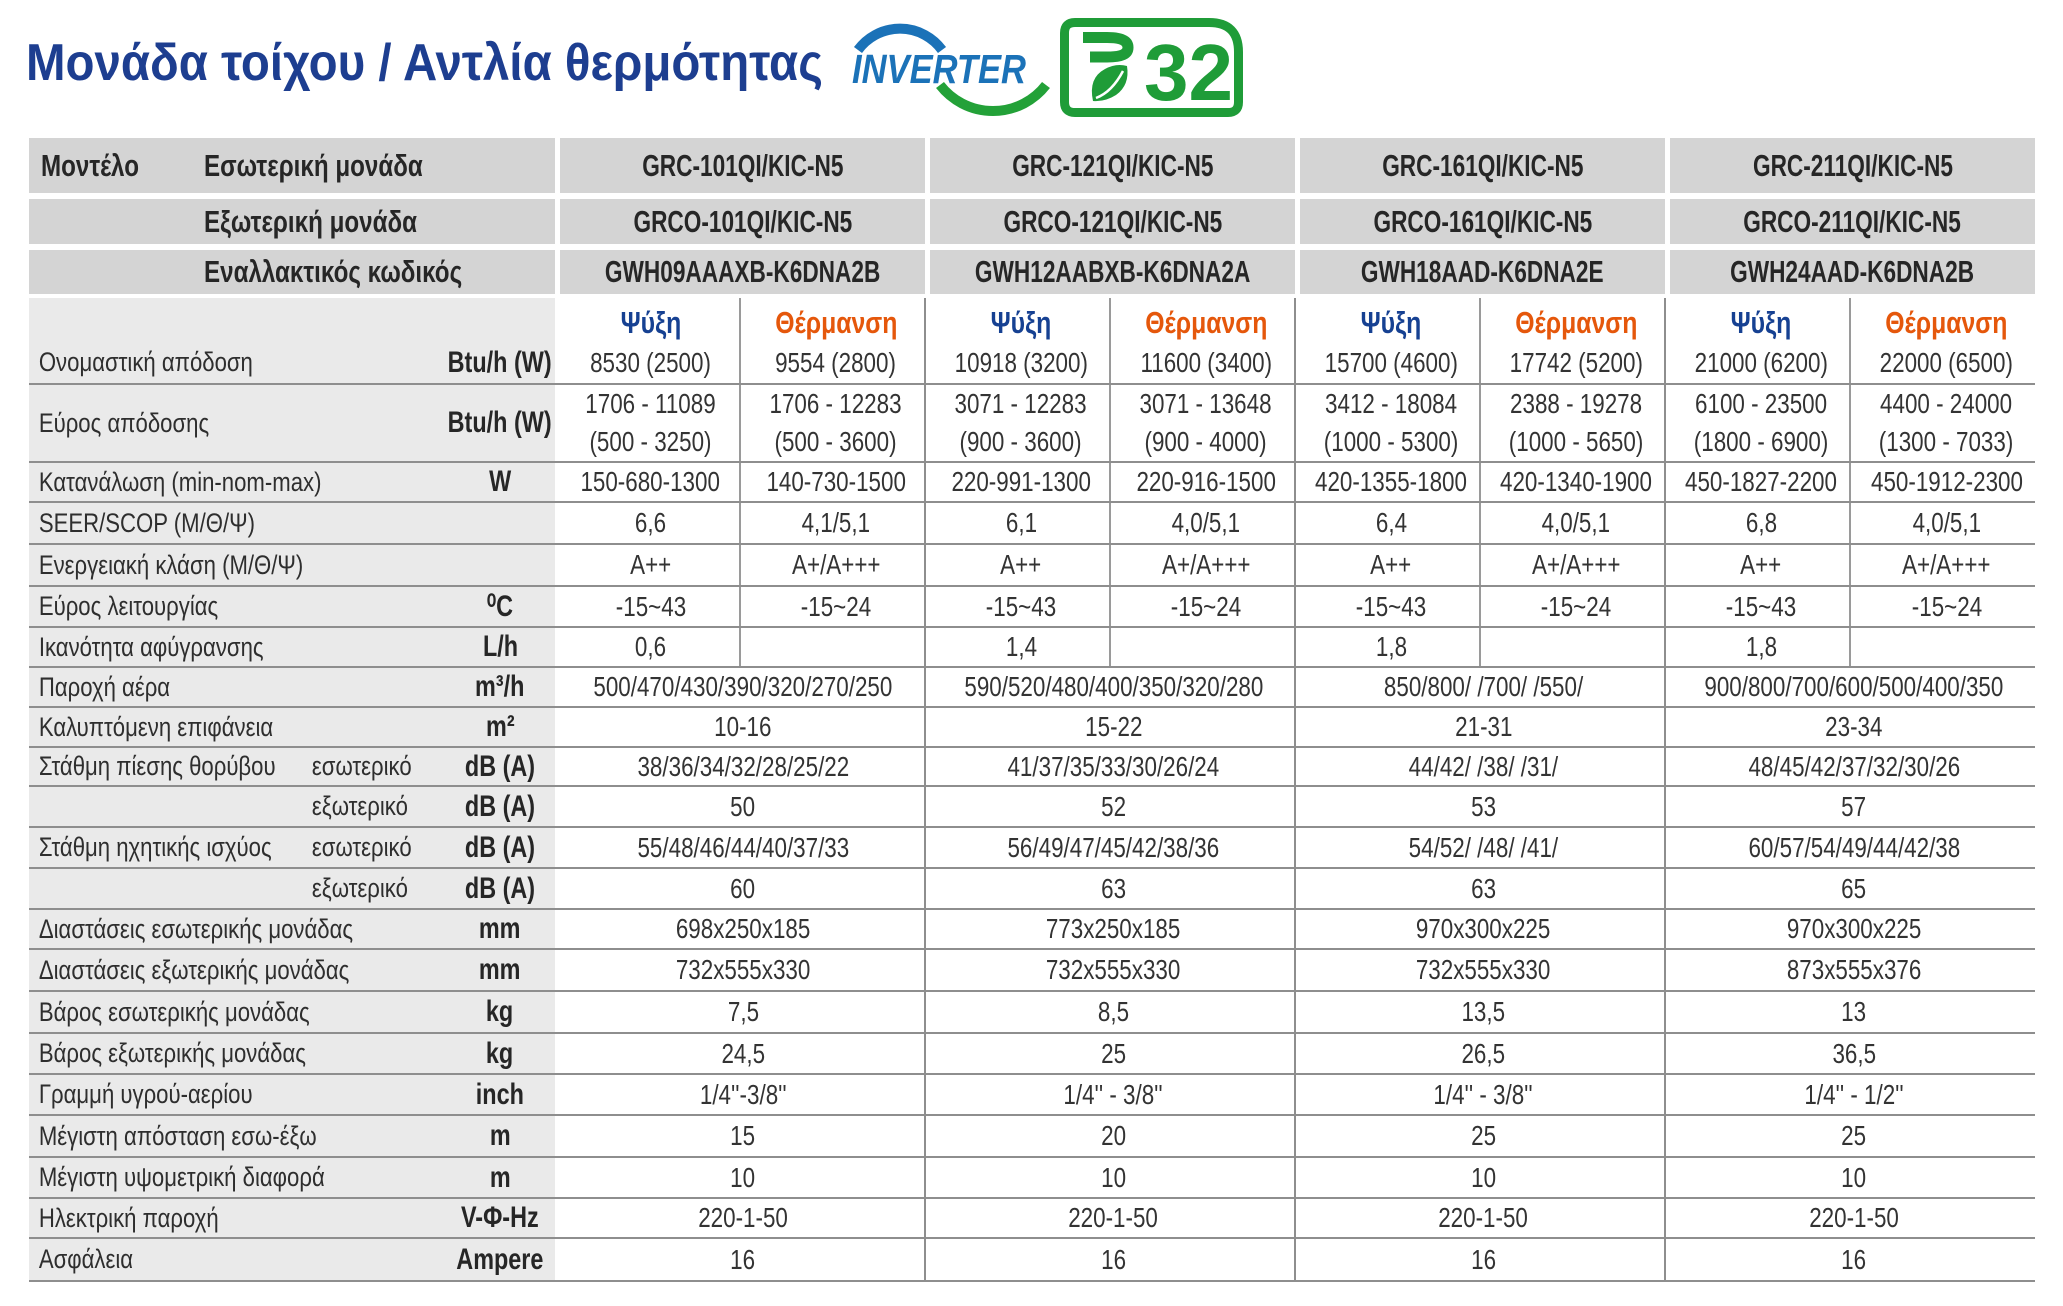  I want to click on svg-text: INVERTER, so click(939, 69).